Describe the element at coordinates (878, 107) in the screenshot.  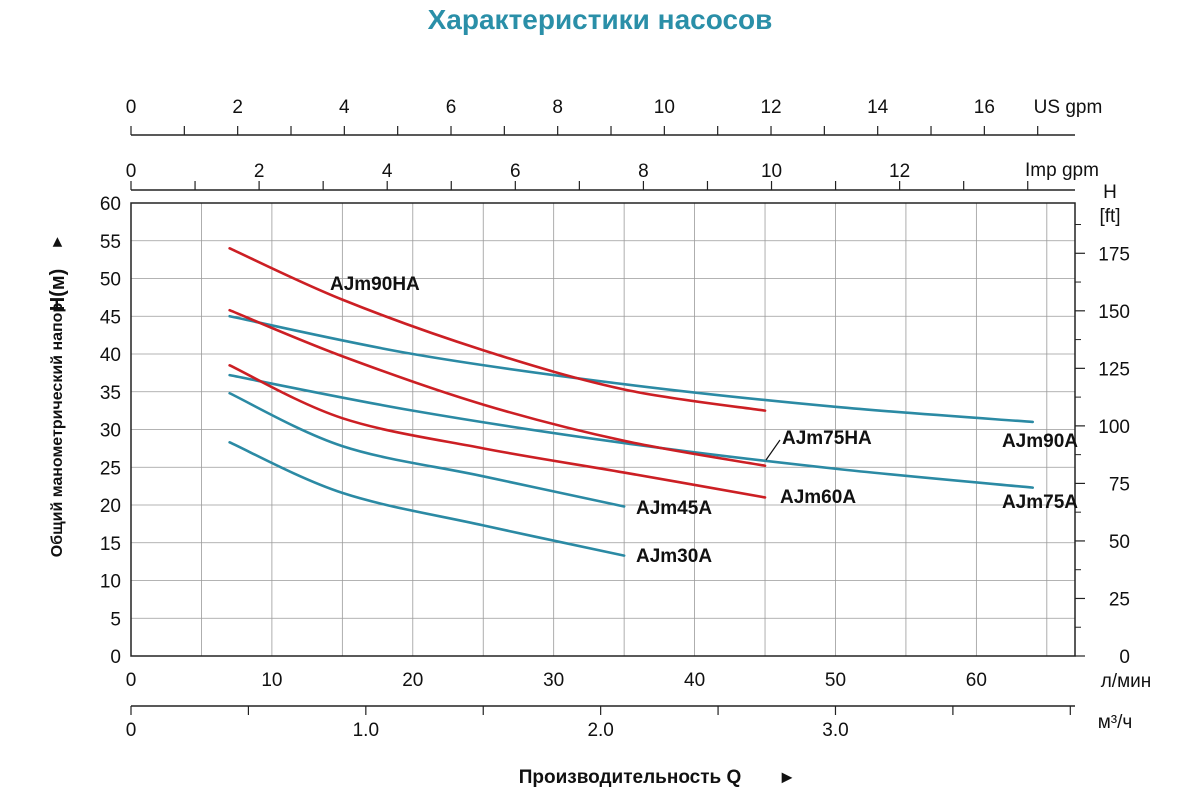
I see `us-gpm-tick-label: 14` at that location.